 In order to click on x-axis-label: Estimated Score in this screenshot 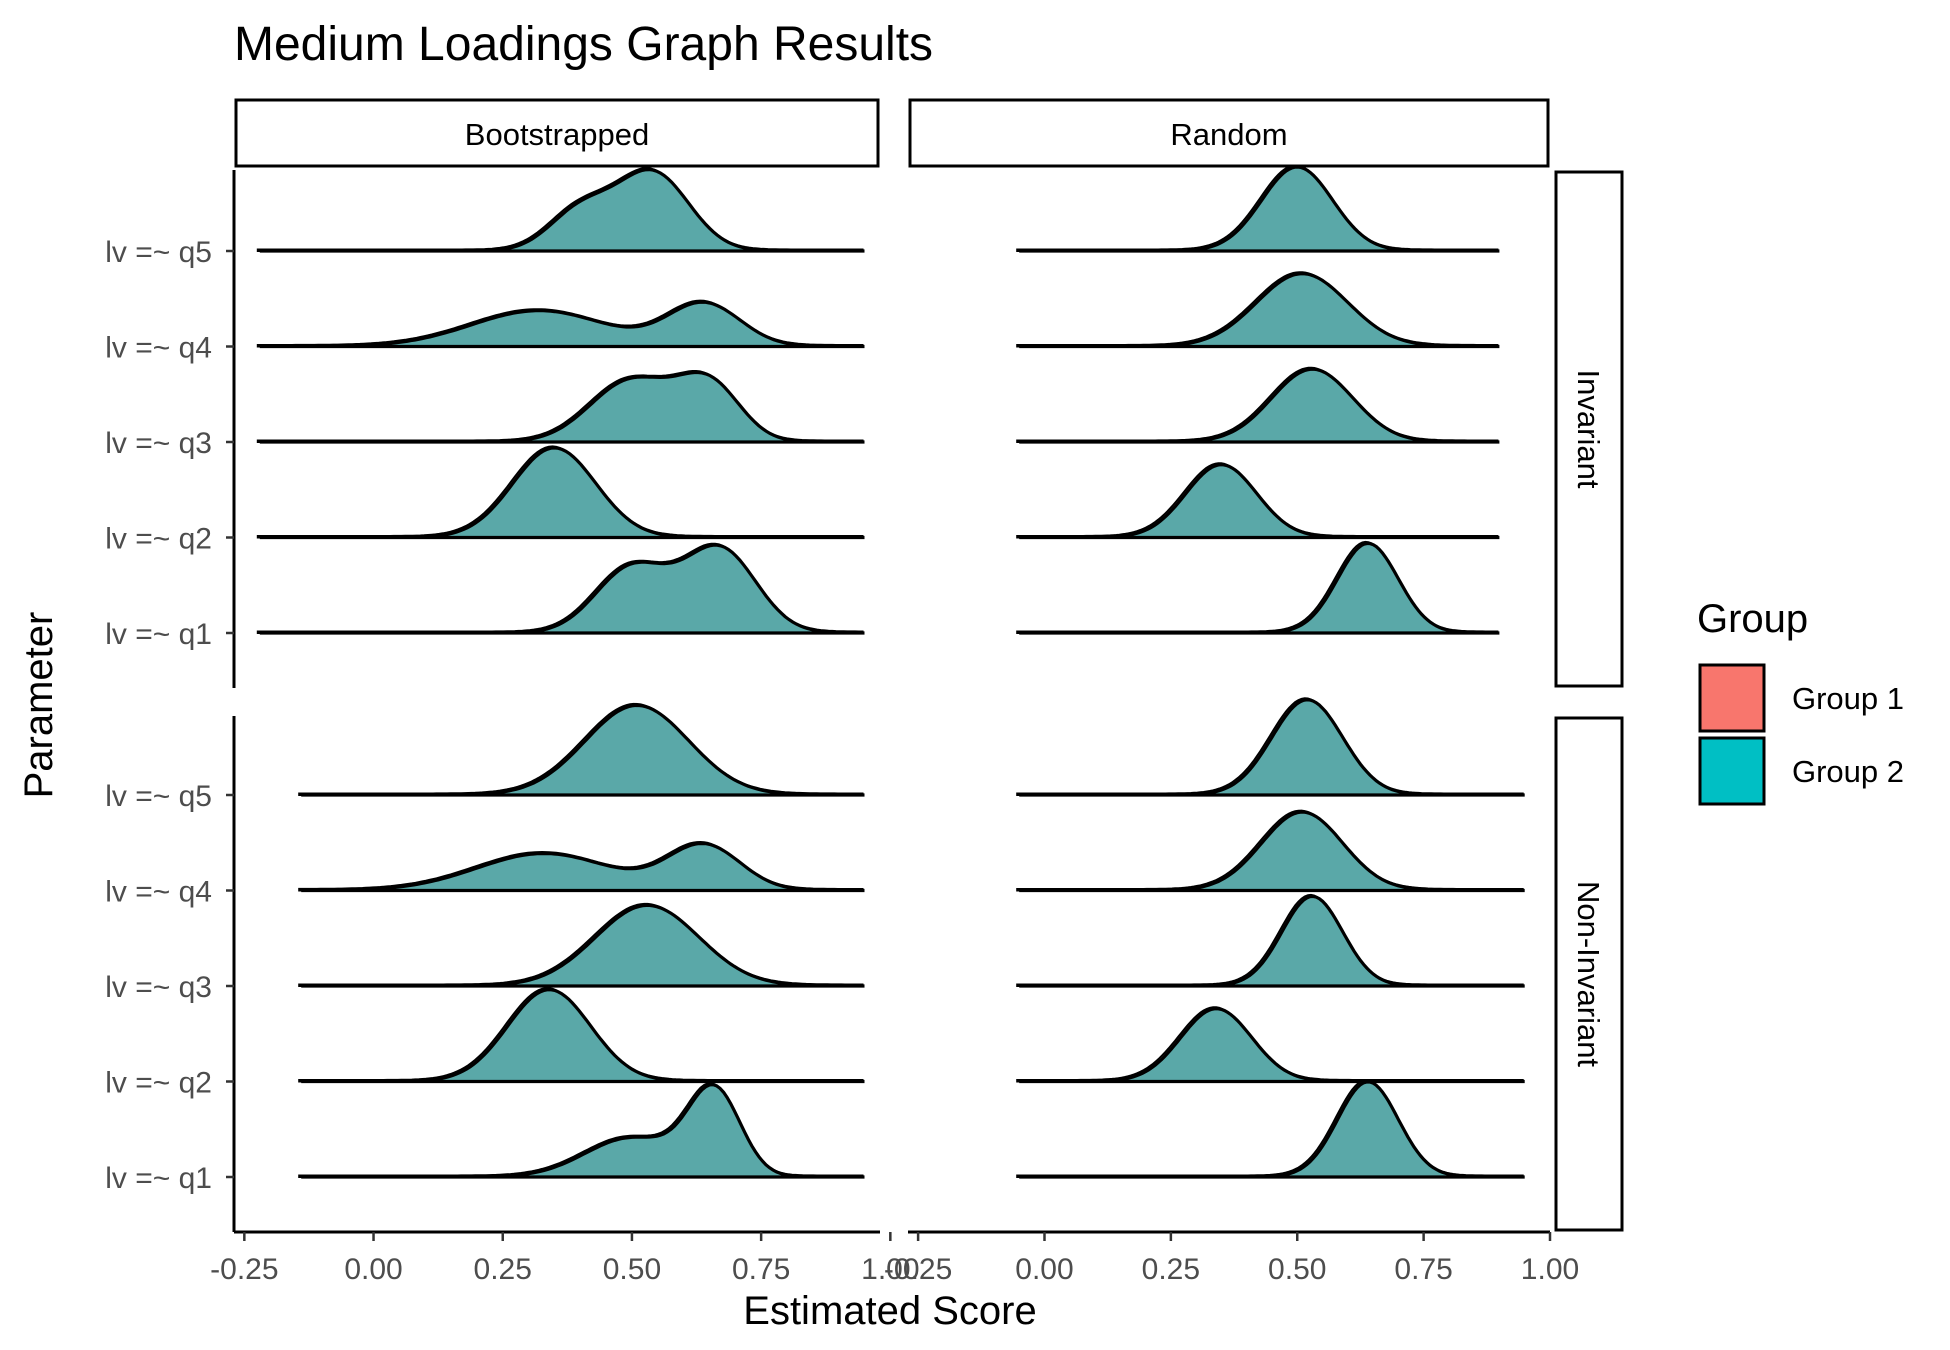, I will do `click(889, 1311)`.